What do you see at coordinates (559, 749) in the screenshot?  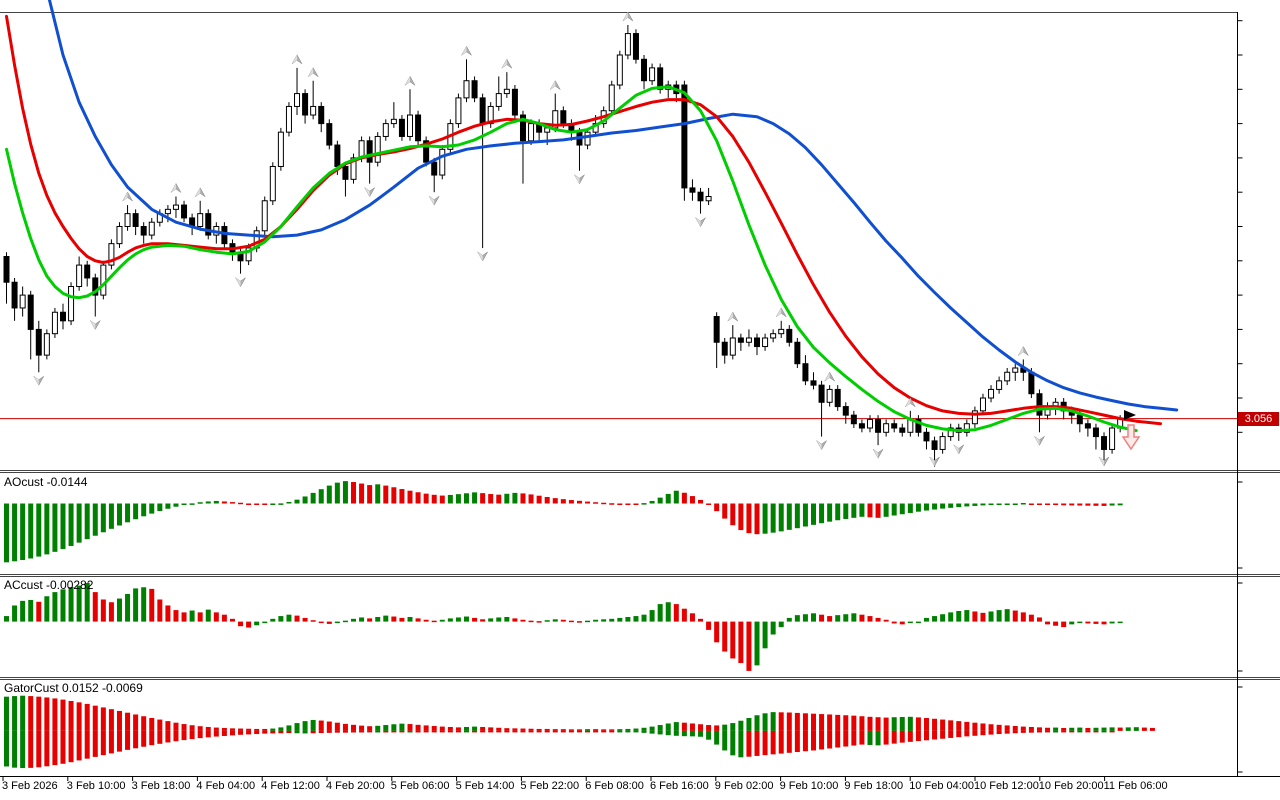 I see `gator-lower-histogram` at bounding box center [559, 749].